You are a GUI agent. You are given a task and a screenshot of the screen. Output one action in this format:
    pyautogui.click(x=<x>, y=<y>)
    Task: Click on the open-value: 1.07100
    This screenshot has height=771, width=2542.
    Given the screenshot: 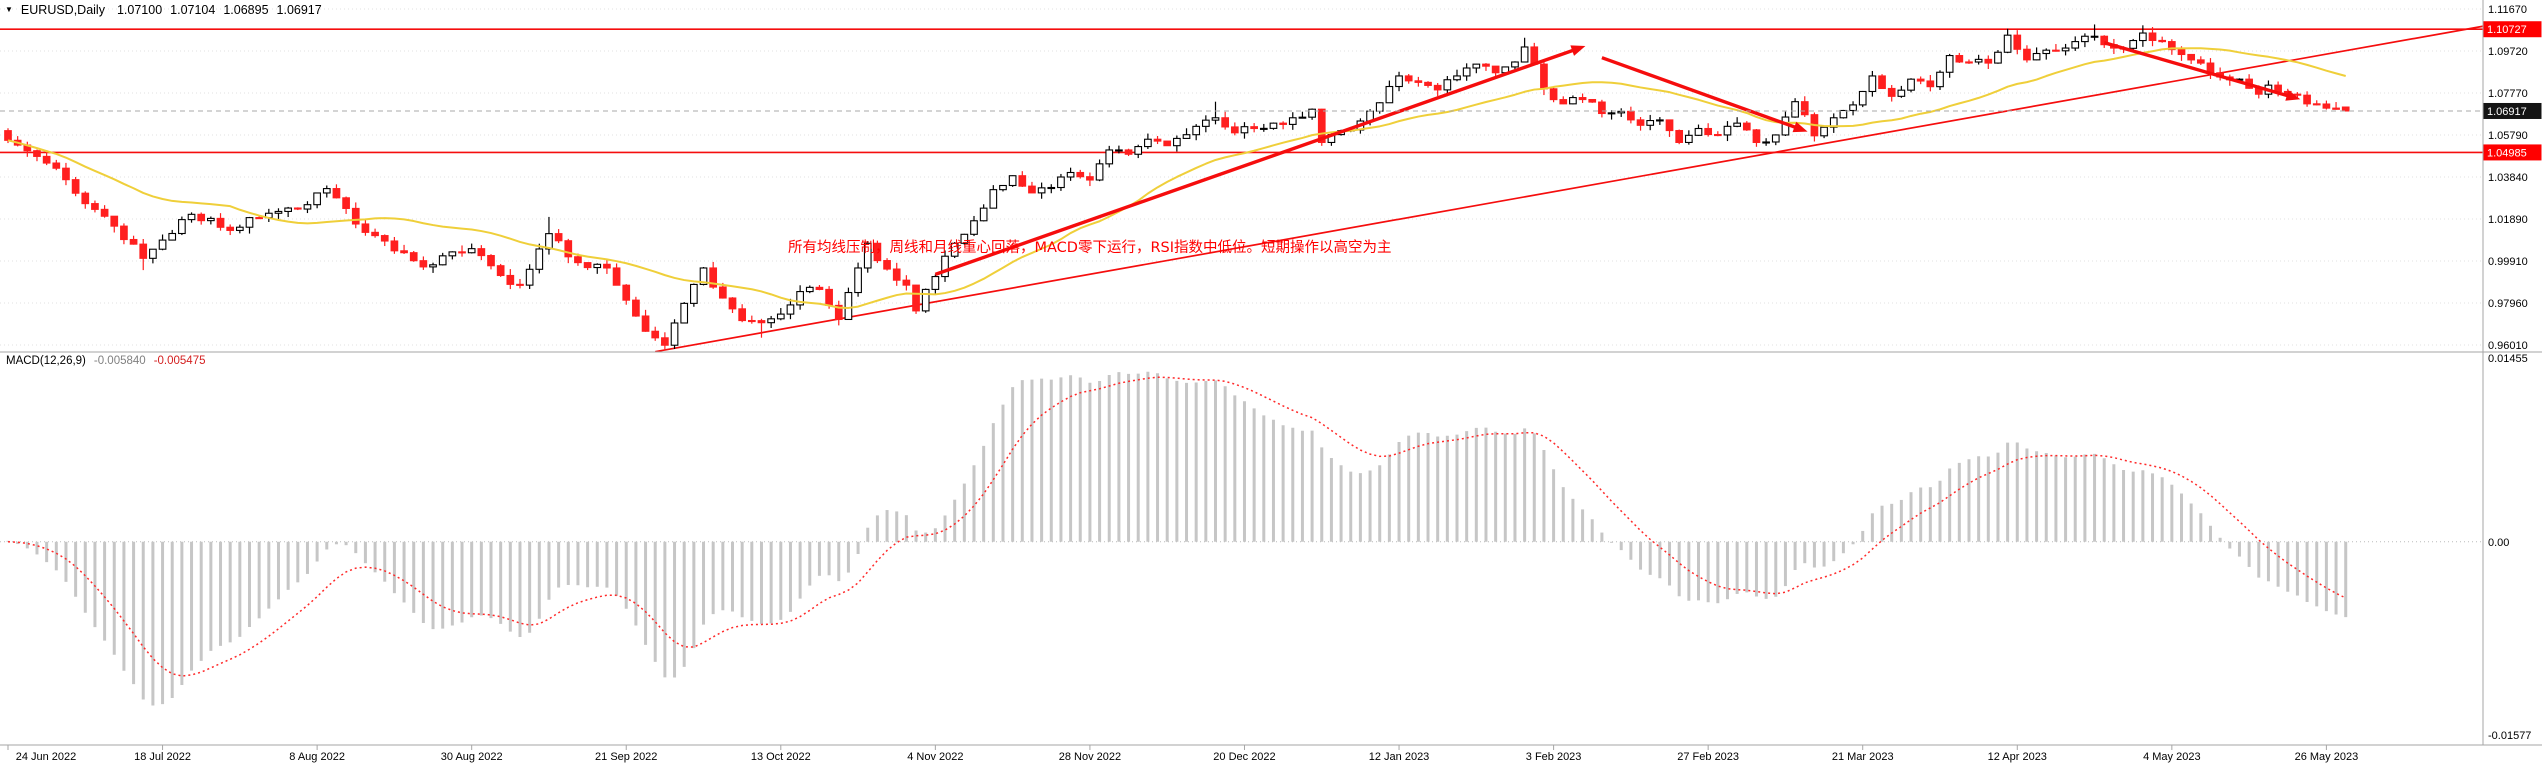 What is the action you would take?
    pyautogui.click(x=139, y=10)
    